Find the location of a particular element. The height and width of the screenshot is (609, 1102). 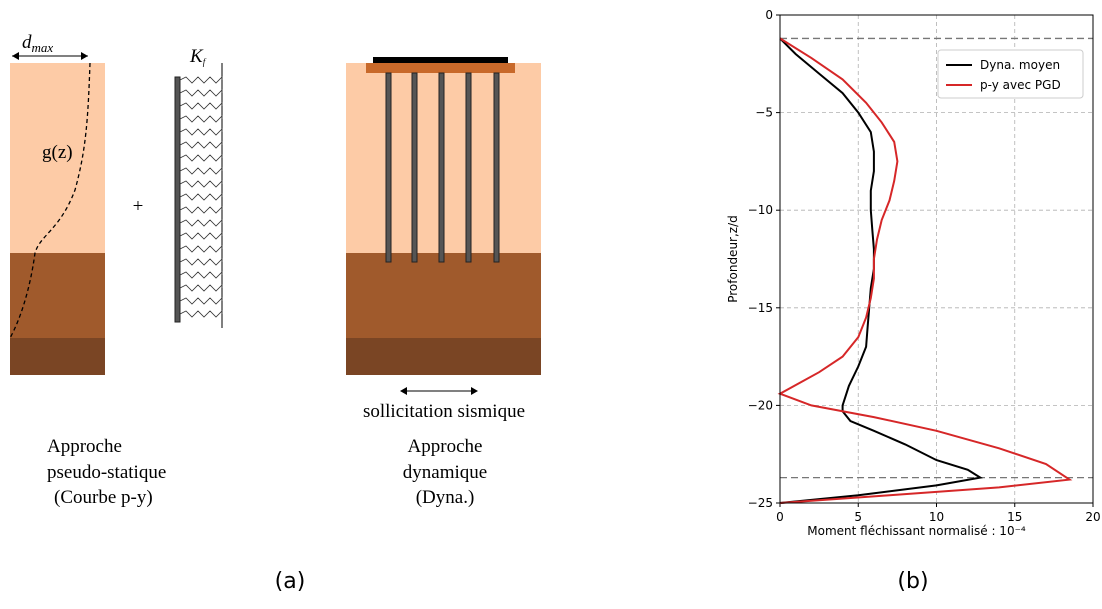

x-tick-label: 0 is located at coordinates (780, 517).